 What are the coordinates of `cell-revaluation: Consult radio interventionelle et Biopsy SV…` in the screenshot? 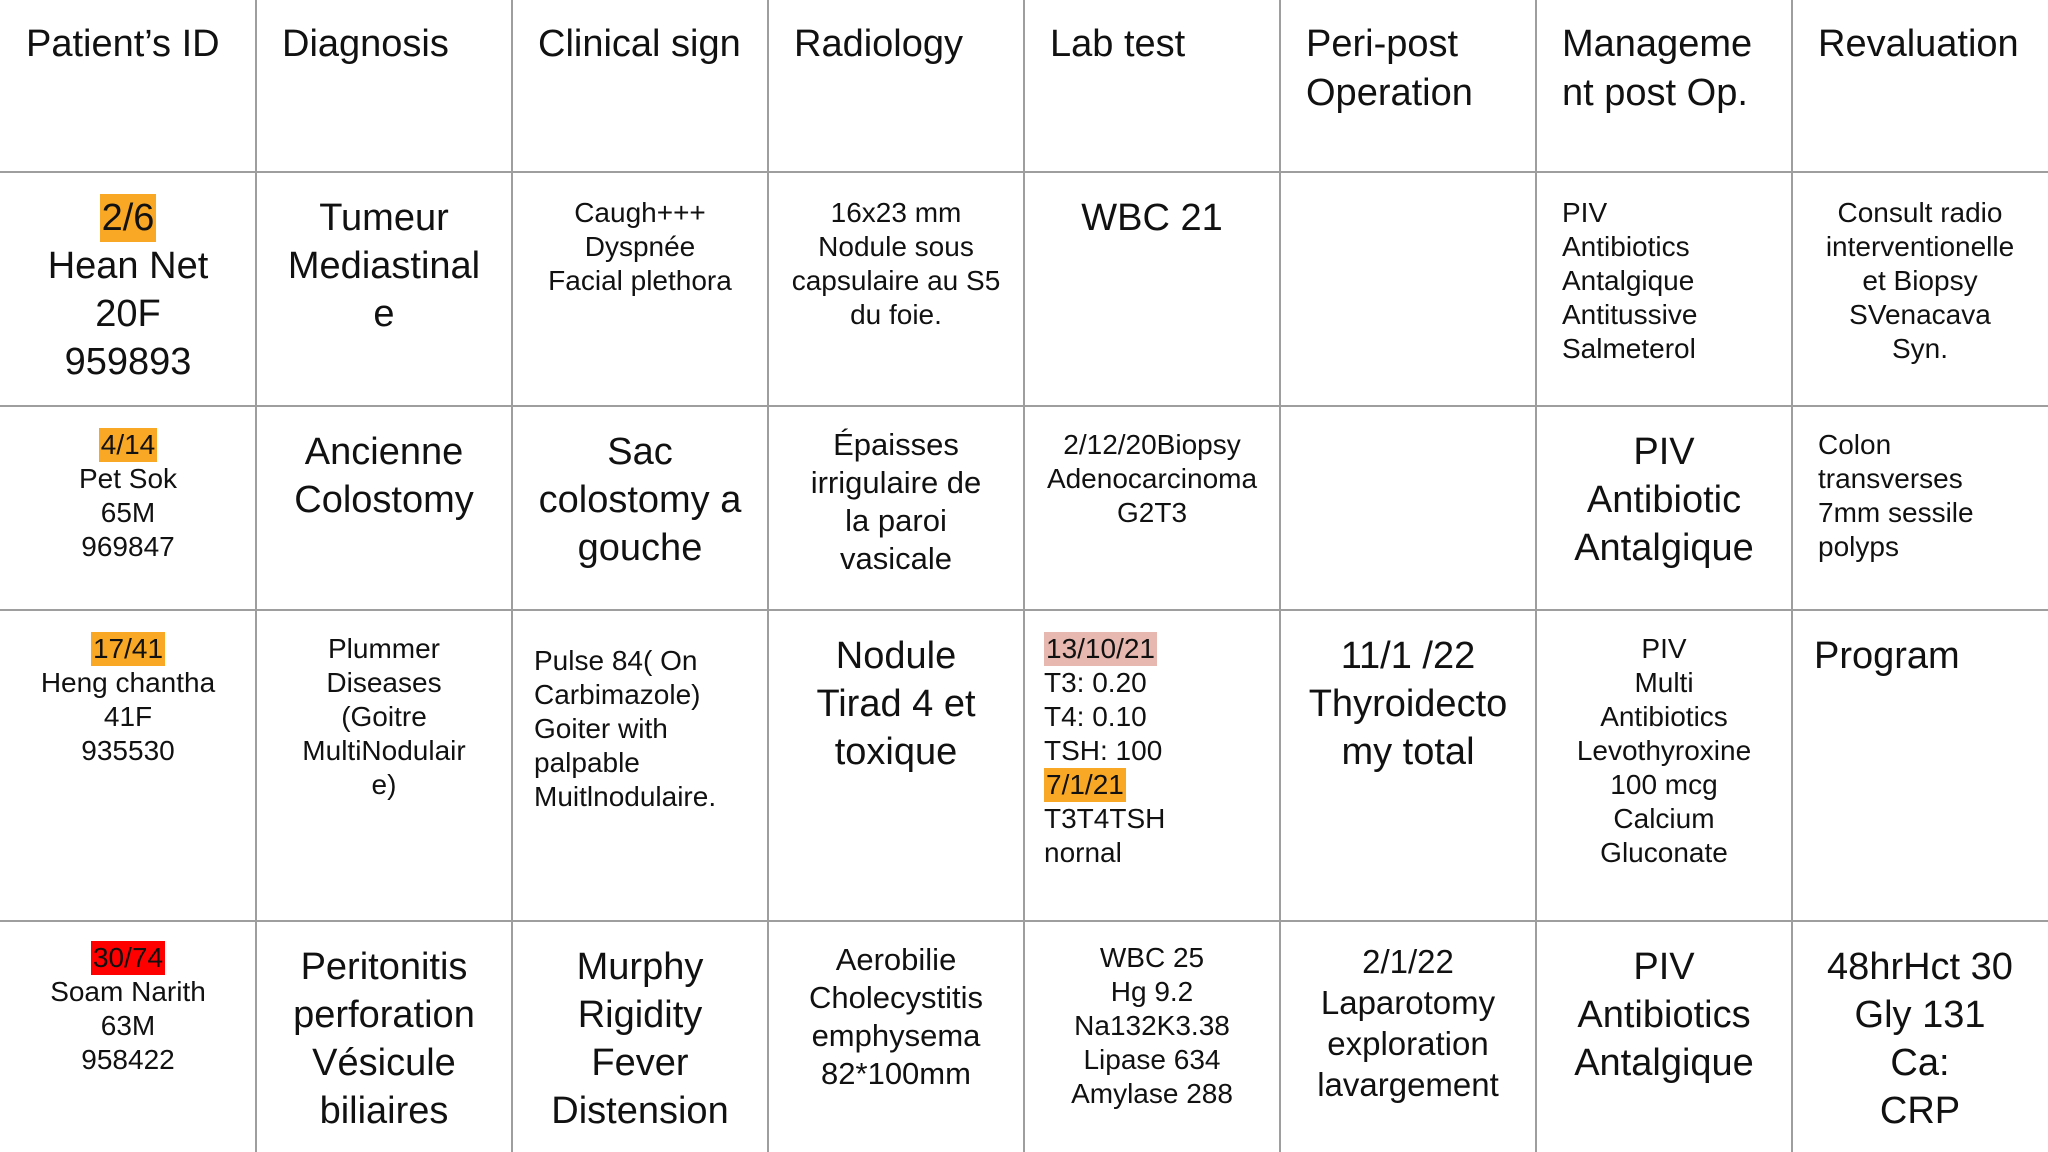 It's located at (1920, 289).